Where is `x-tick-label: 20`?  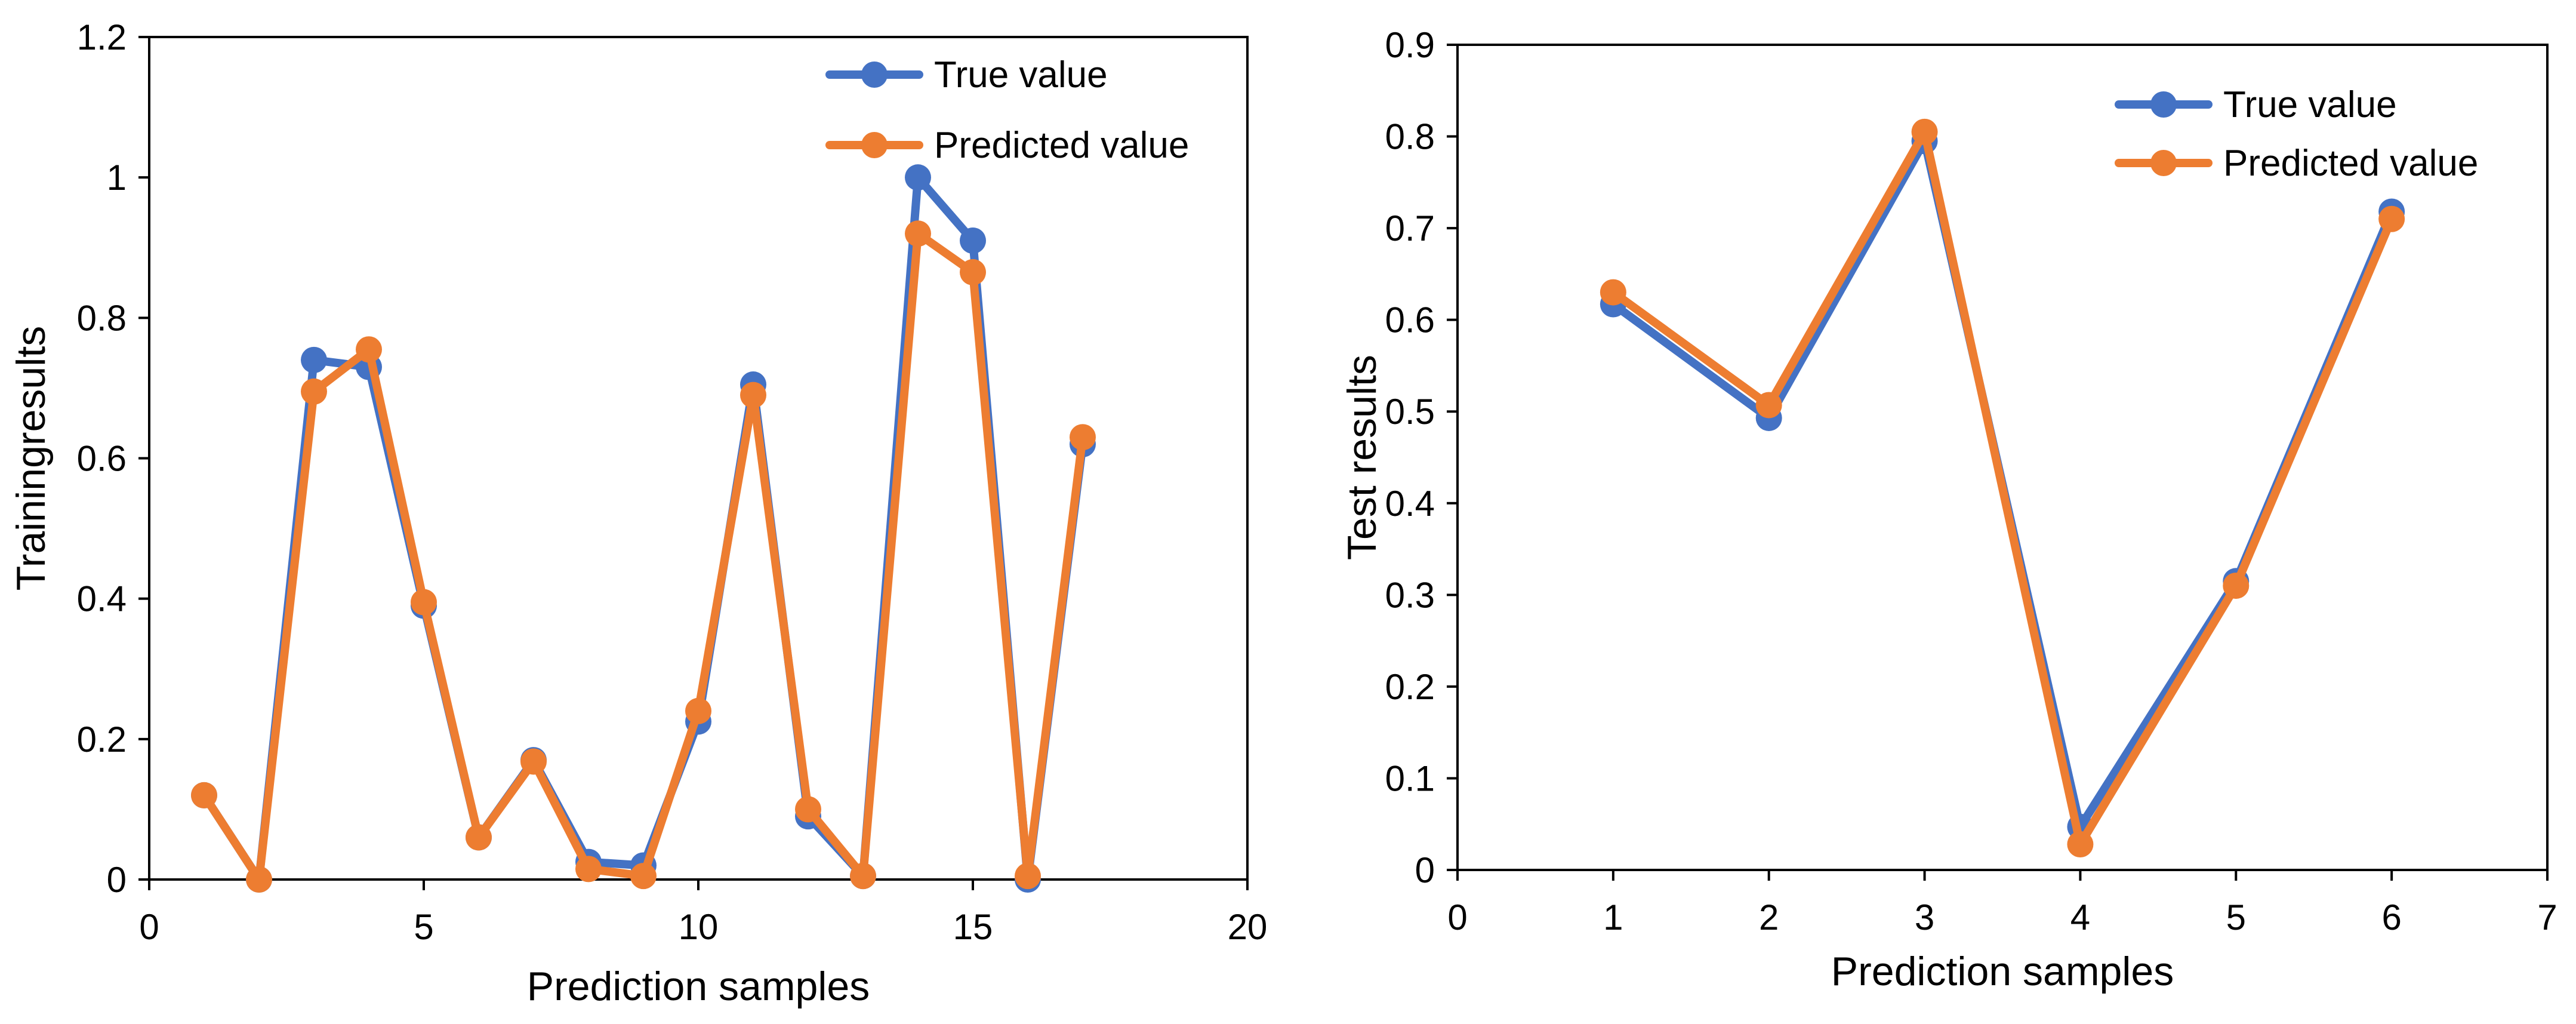 x-tick-label: 20 is located at coordinates (1248, 927).